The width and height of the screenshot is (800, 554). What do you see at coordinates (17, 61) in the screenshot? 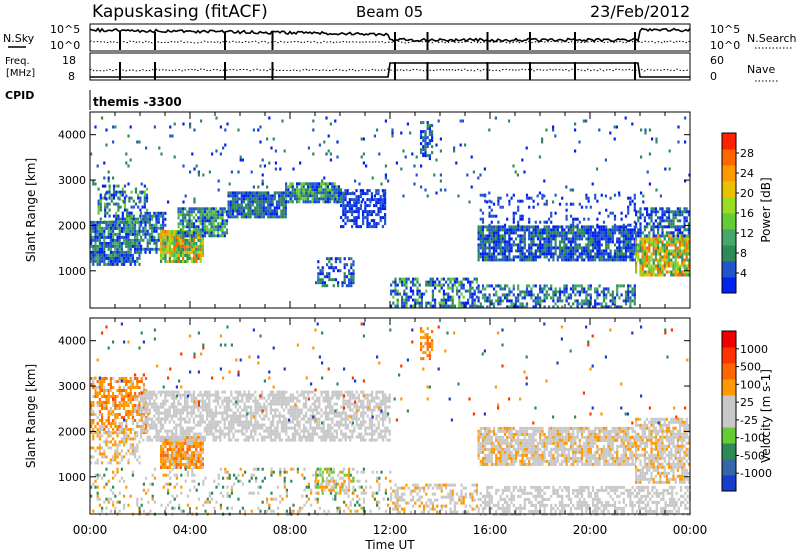
I see `freq-label: Freq.` at bounding box center [17, 61].